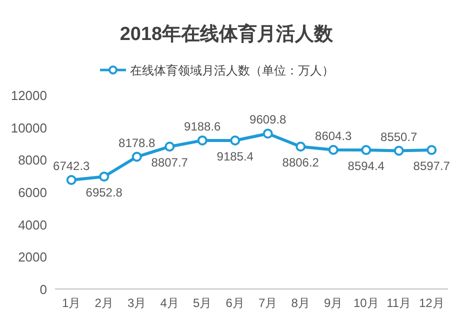  I want to click on y-tick-label: 2000, so click(32, 257).